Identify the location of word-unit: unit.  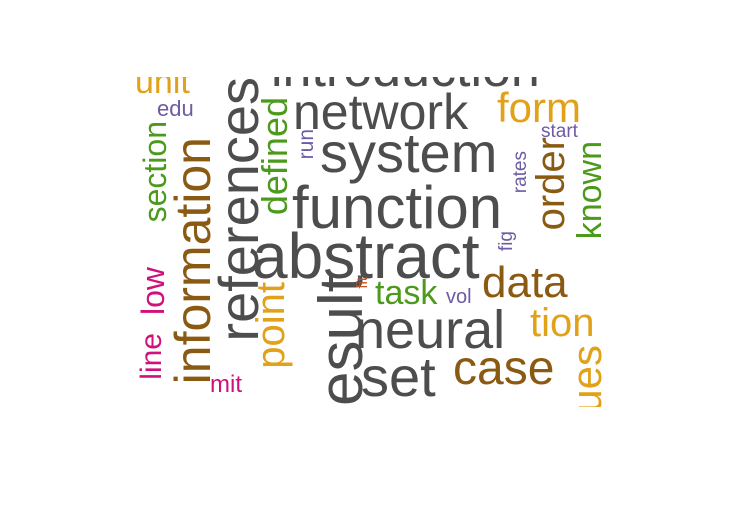
(162, 89).